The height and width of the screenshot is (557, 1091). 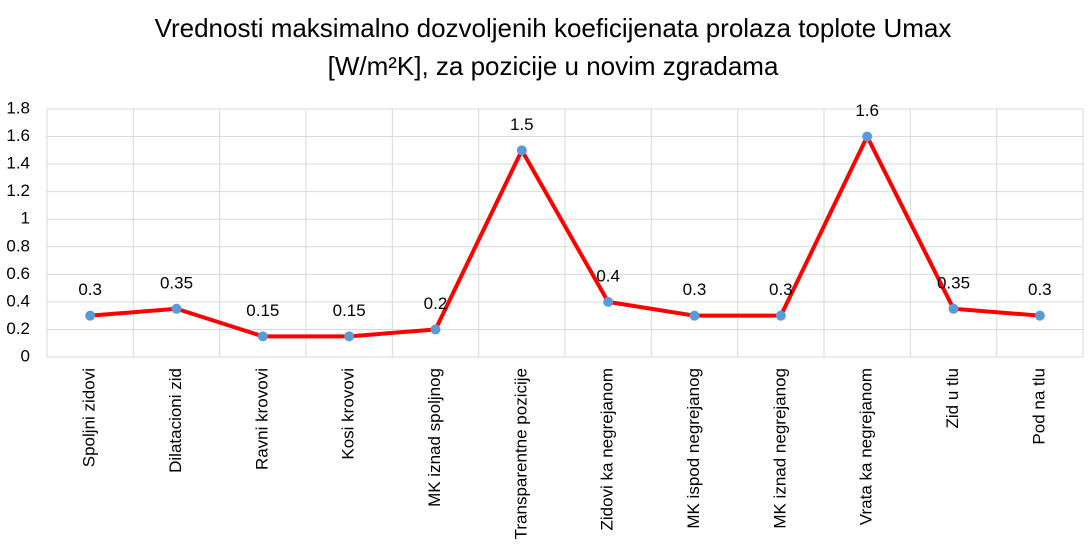 I want to click on y-tick-label: 0.8, so click(x=18, y=245).